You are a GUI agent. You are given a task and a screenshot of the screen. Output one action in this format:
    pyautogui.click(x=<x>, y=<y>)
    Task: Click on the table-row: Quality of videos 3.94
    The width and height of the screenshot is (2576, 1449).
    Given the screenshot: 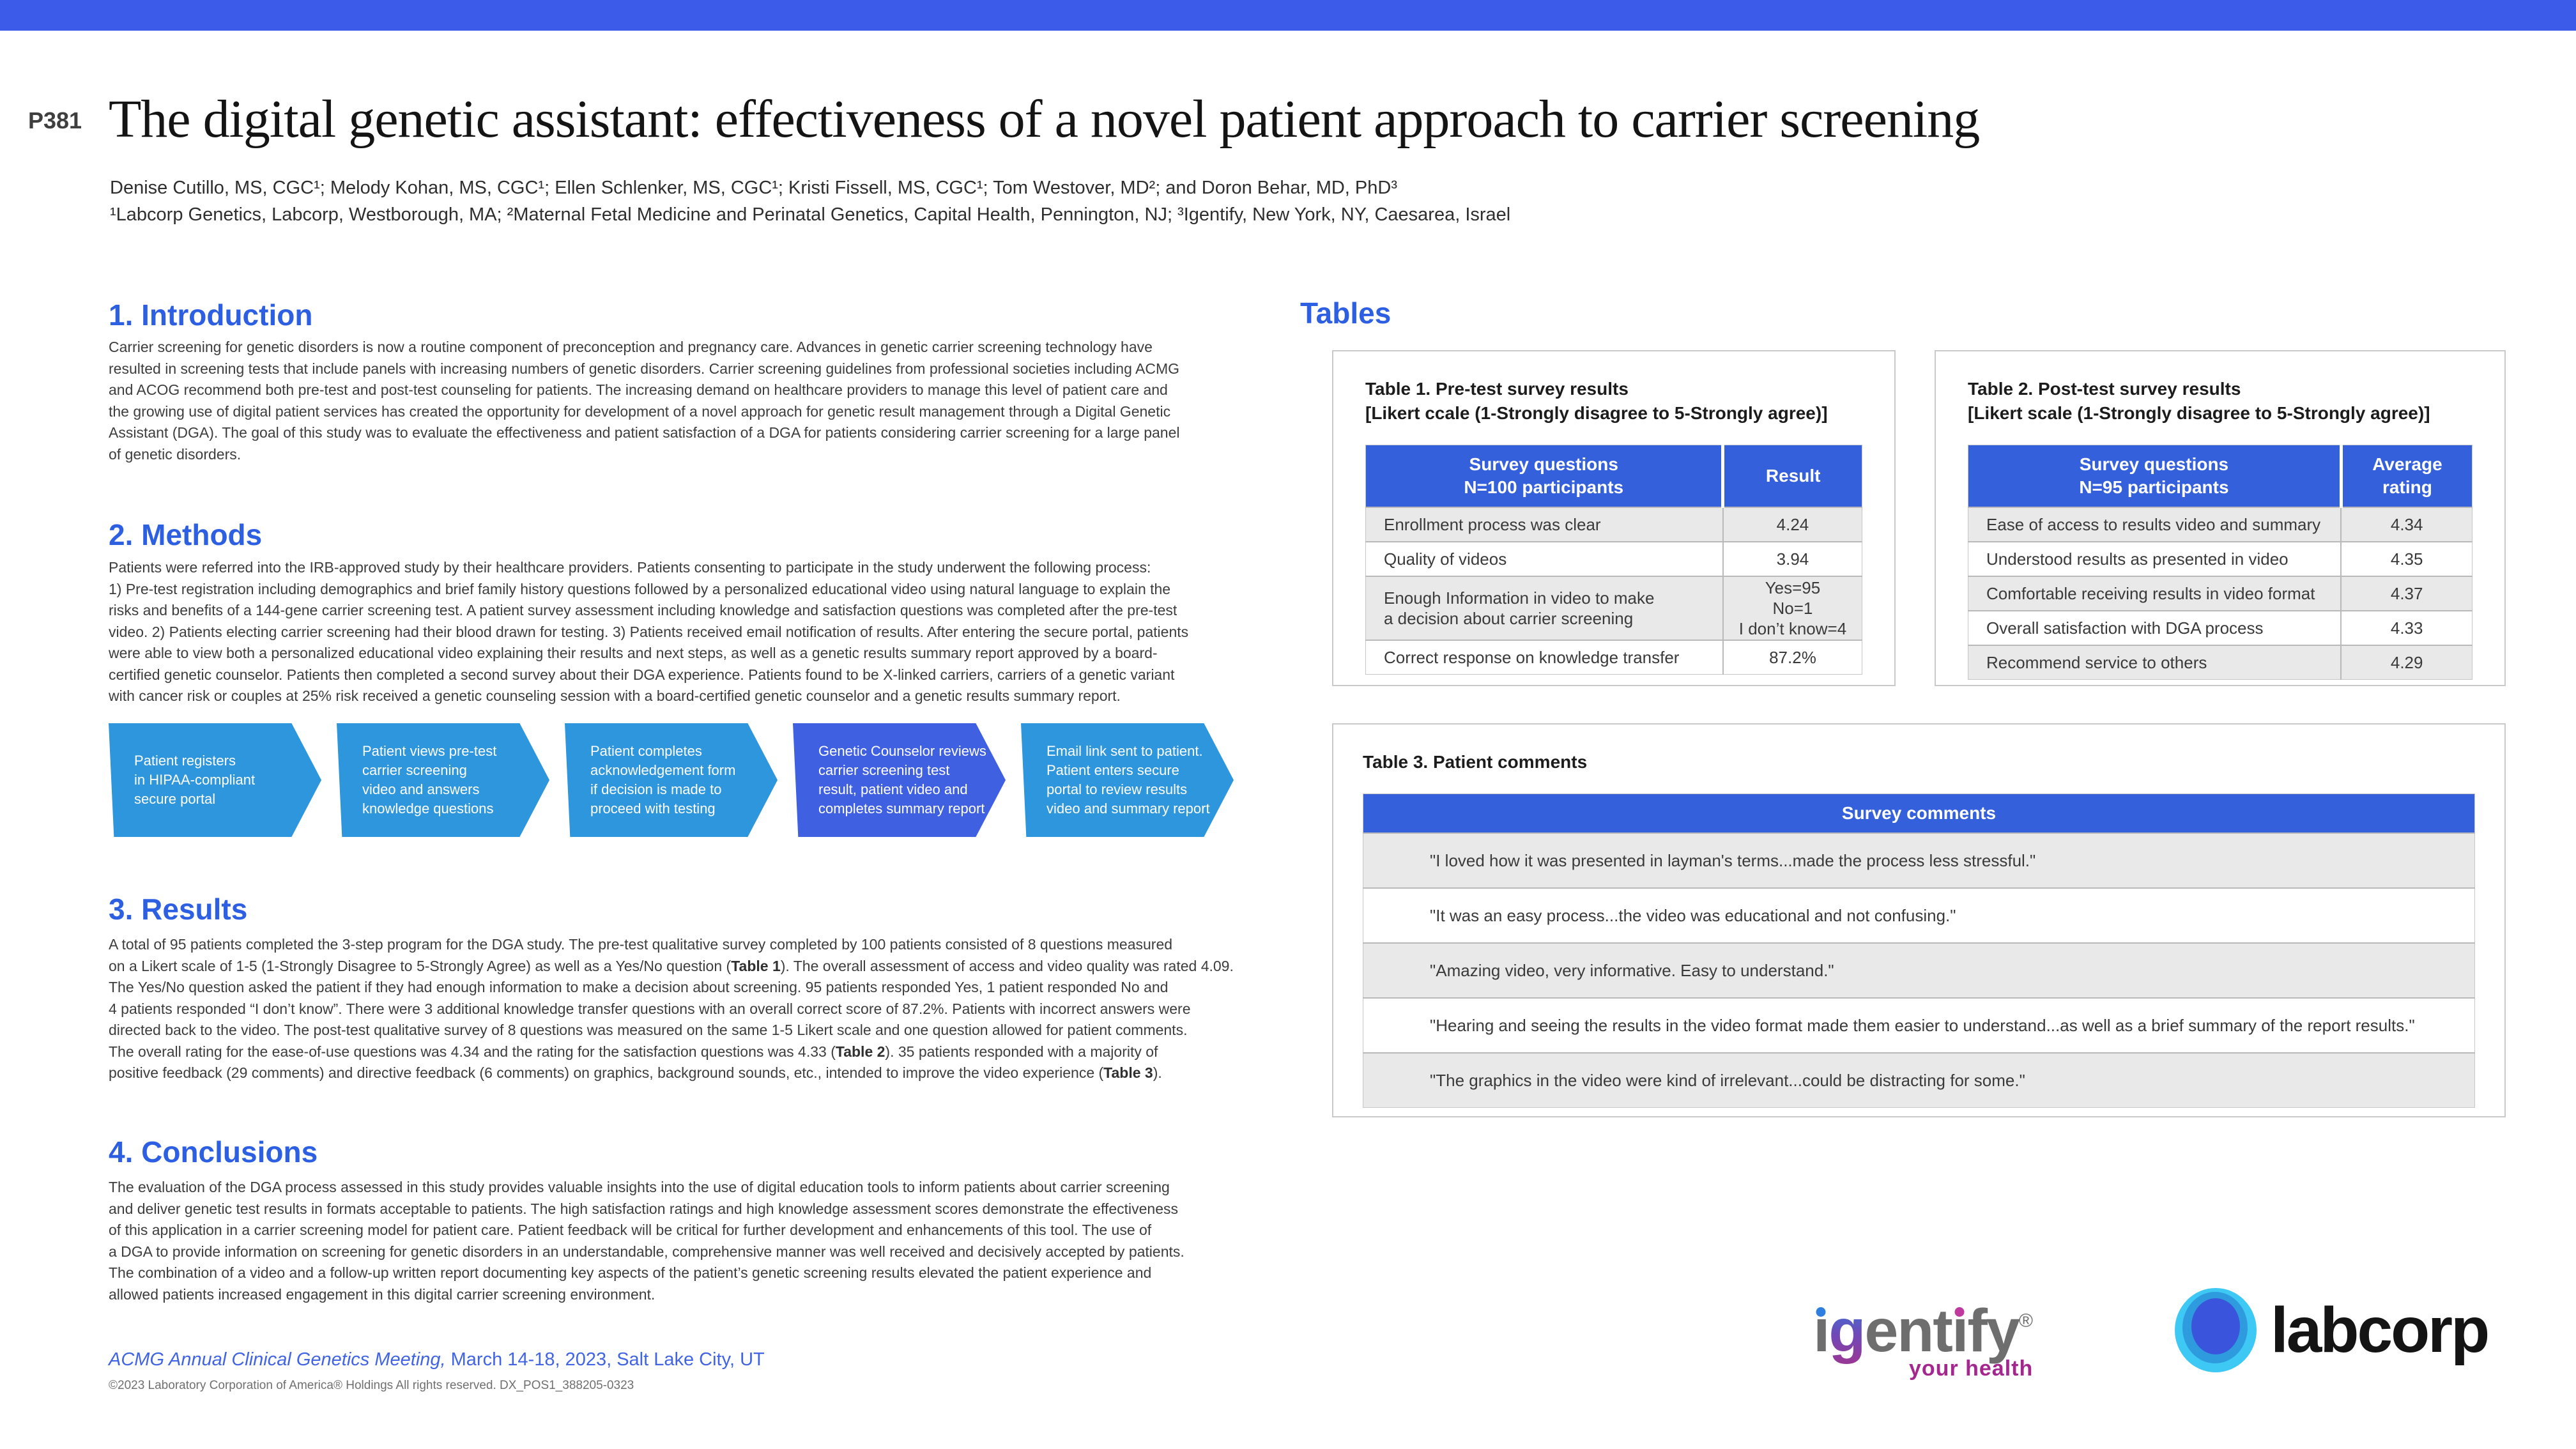 What is the action you would take?
    pyautogui.click(x=1613, y=558)
    